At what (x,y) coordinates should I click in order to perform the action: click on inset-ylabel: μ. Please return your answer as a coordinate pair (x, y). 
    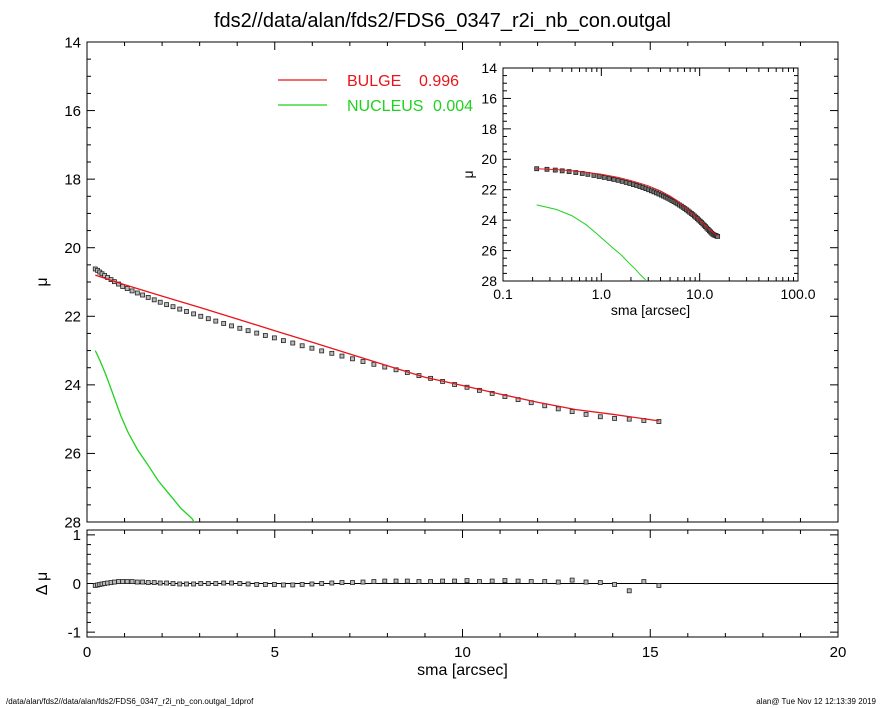
    Looking at the image, I should click on (468, 174).